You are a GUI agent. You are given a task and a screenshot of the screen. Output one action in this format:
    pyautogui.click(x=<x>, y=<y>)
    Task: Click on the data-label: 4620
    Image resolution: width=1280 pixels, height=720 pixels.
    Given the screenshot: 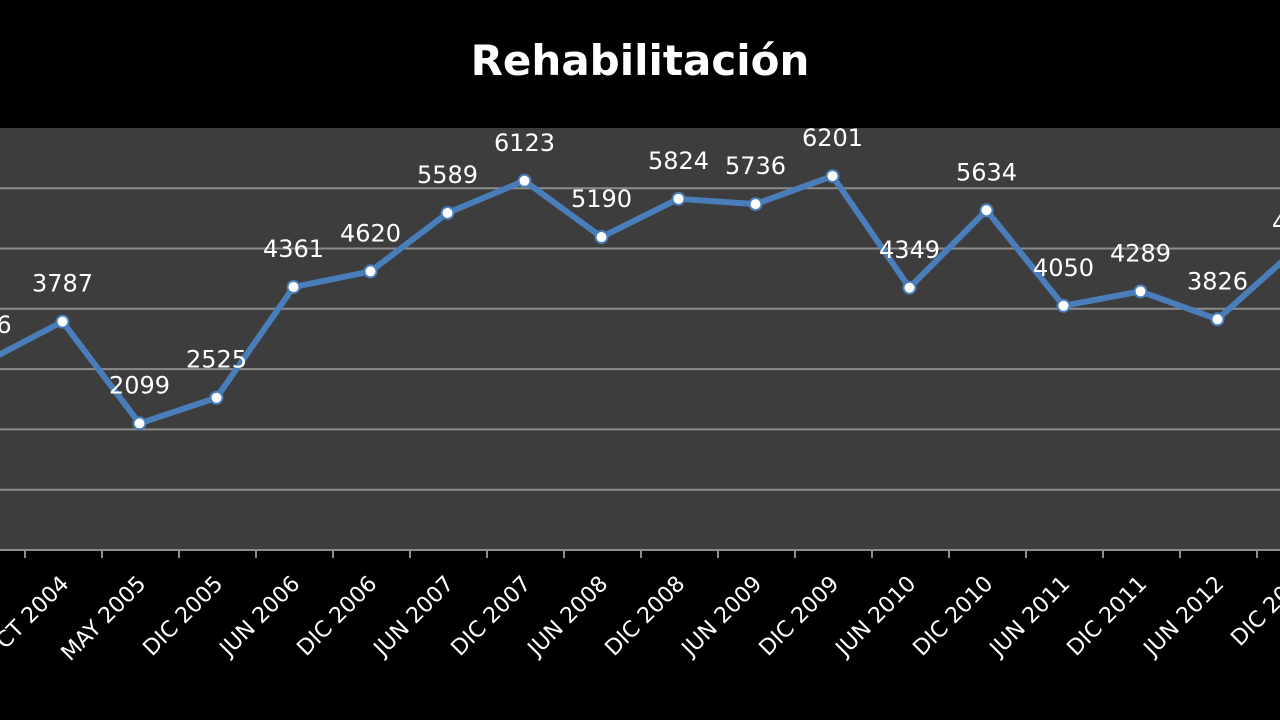 What is the action you would take?
    pyautogui.click(x=370, y=233)
    